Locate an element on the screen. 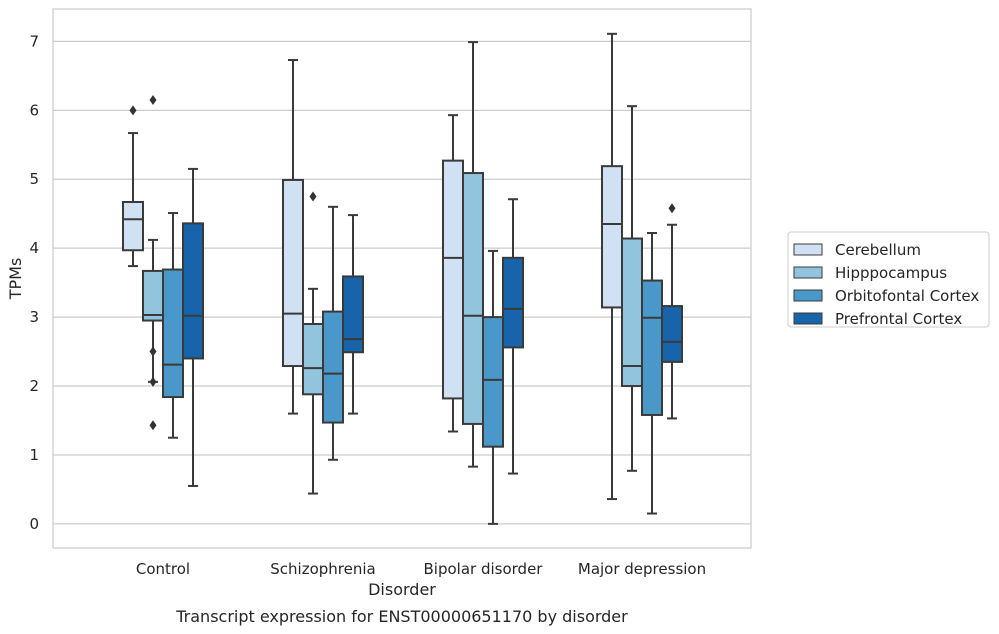 The width and height of the screenshot is (999, 634). y-tick-label: 0 is located at coordinates (34, 524).